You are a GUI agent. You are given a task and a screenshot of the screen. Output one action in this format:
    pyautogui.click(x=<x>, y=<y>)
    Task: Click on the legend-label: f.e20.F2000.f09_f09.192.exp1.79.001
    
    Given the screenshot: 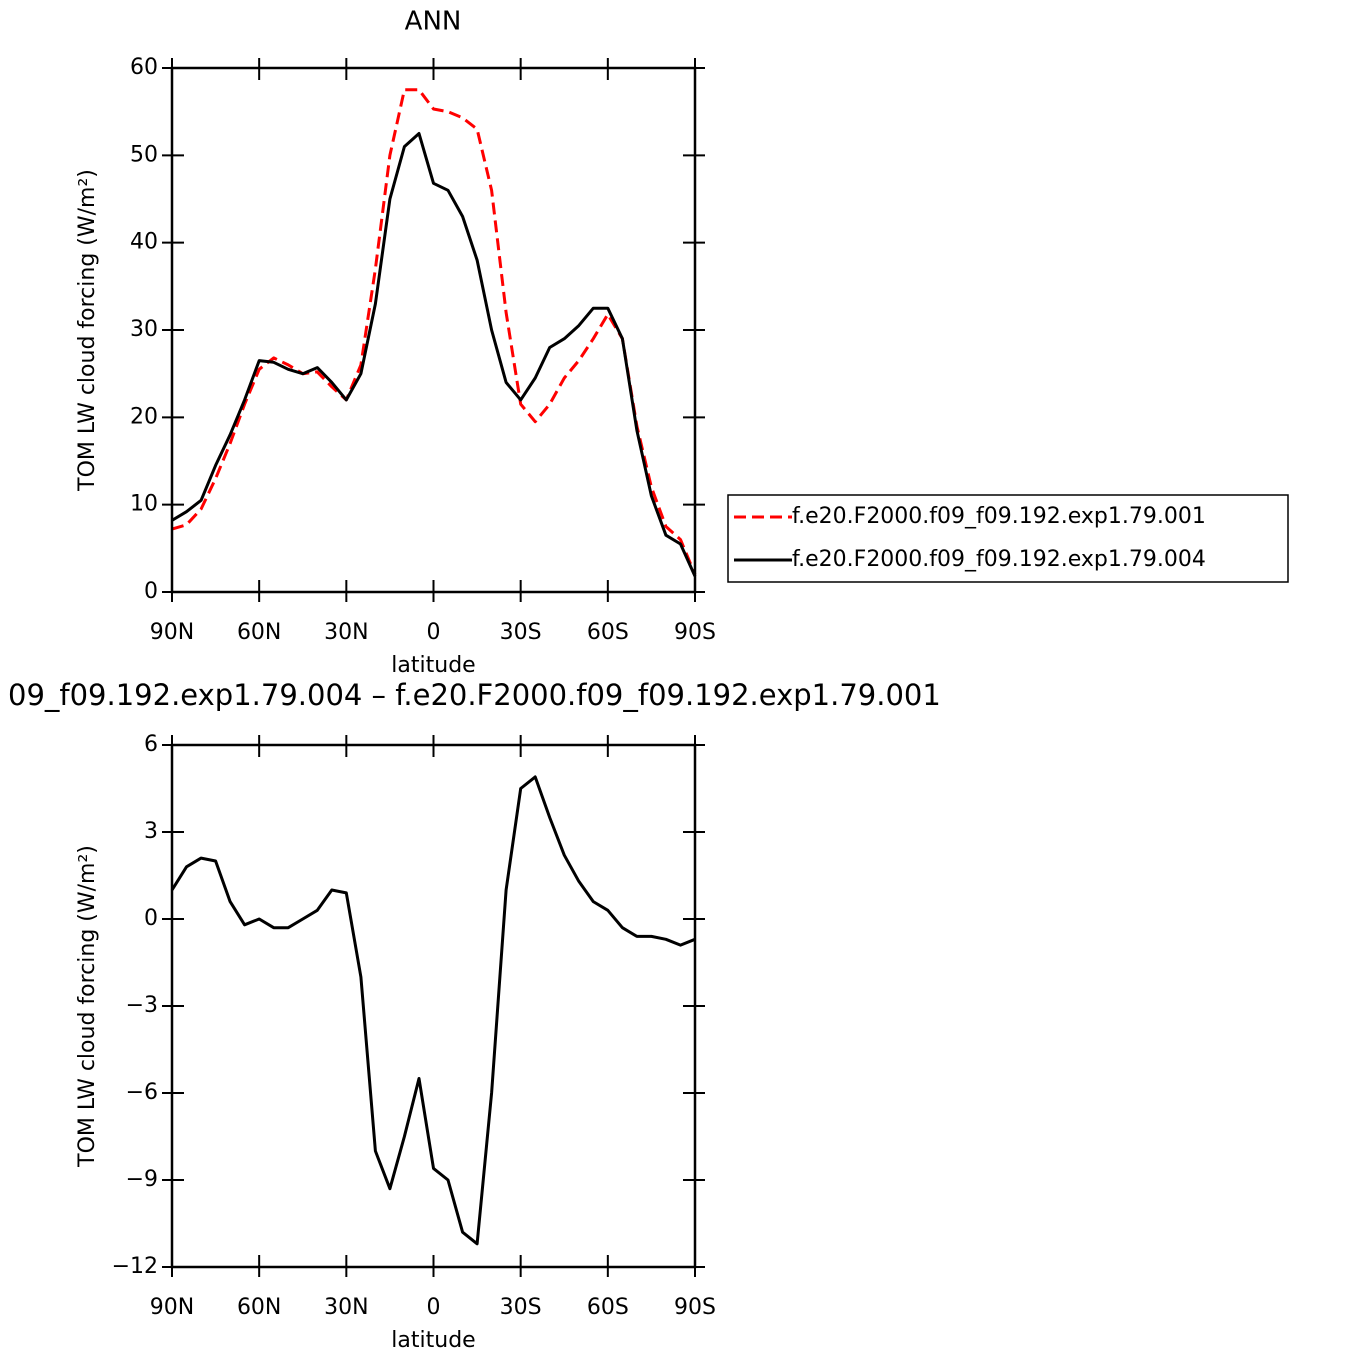 What is the action you would take?
    pyautogui.click(x=999, y=516)
    